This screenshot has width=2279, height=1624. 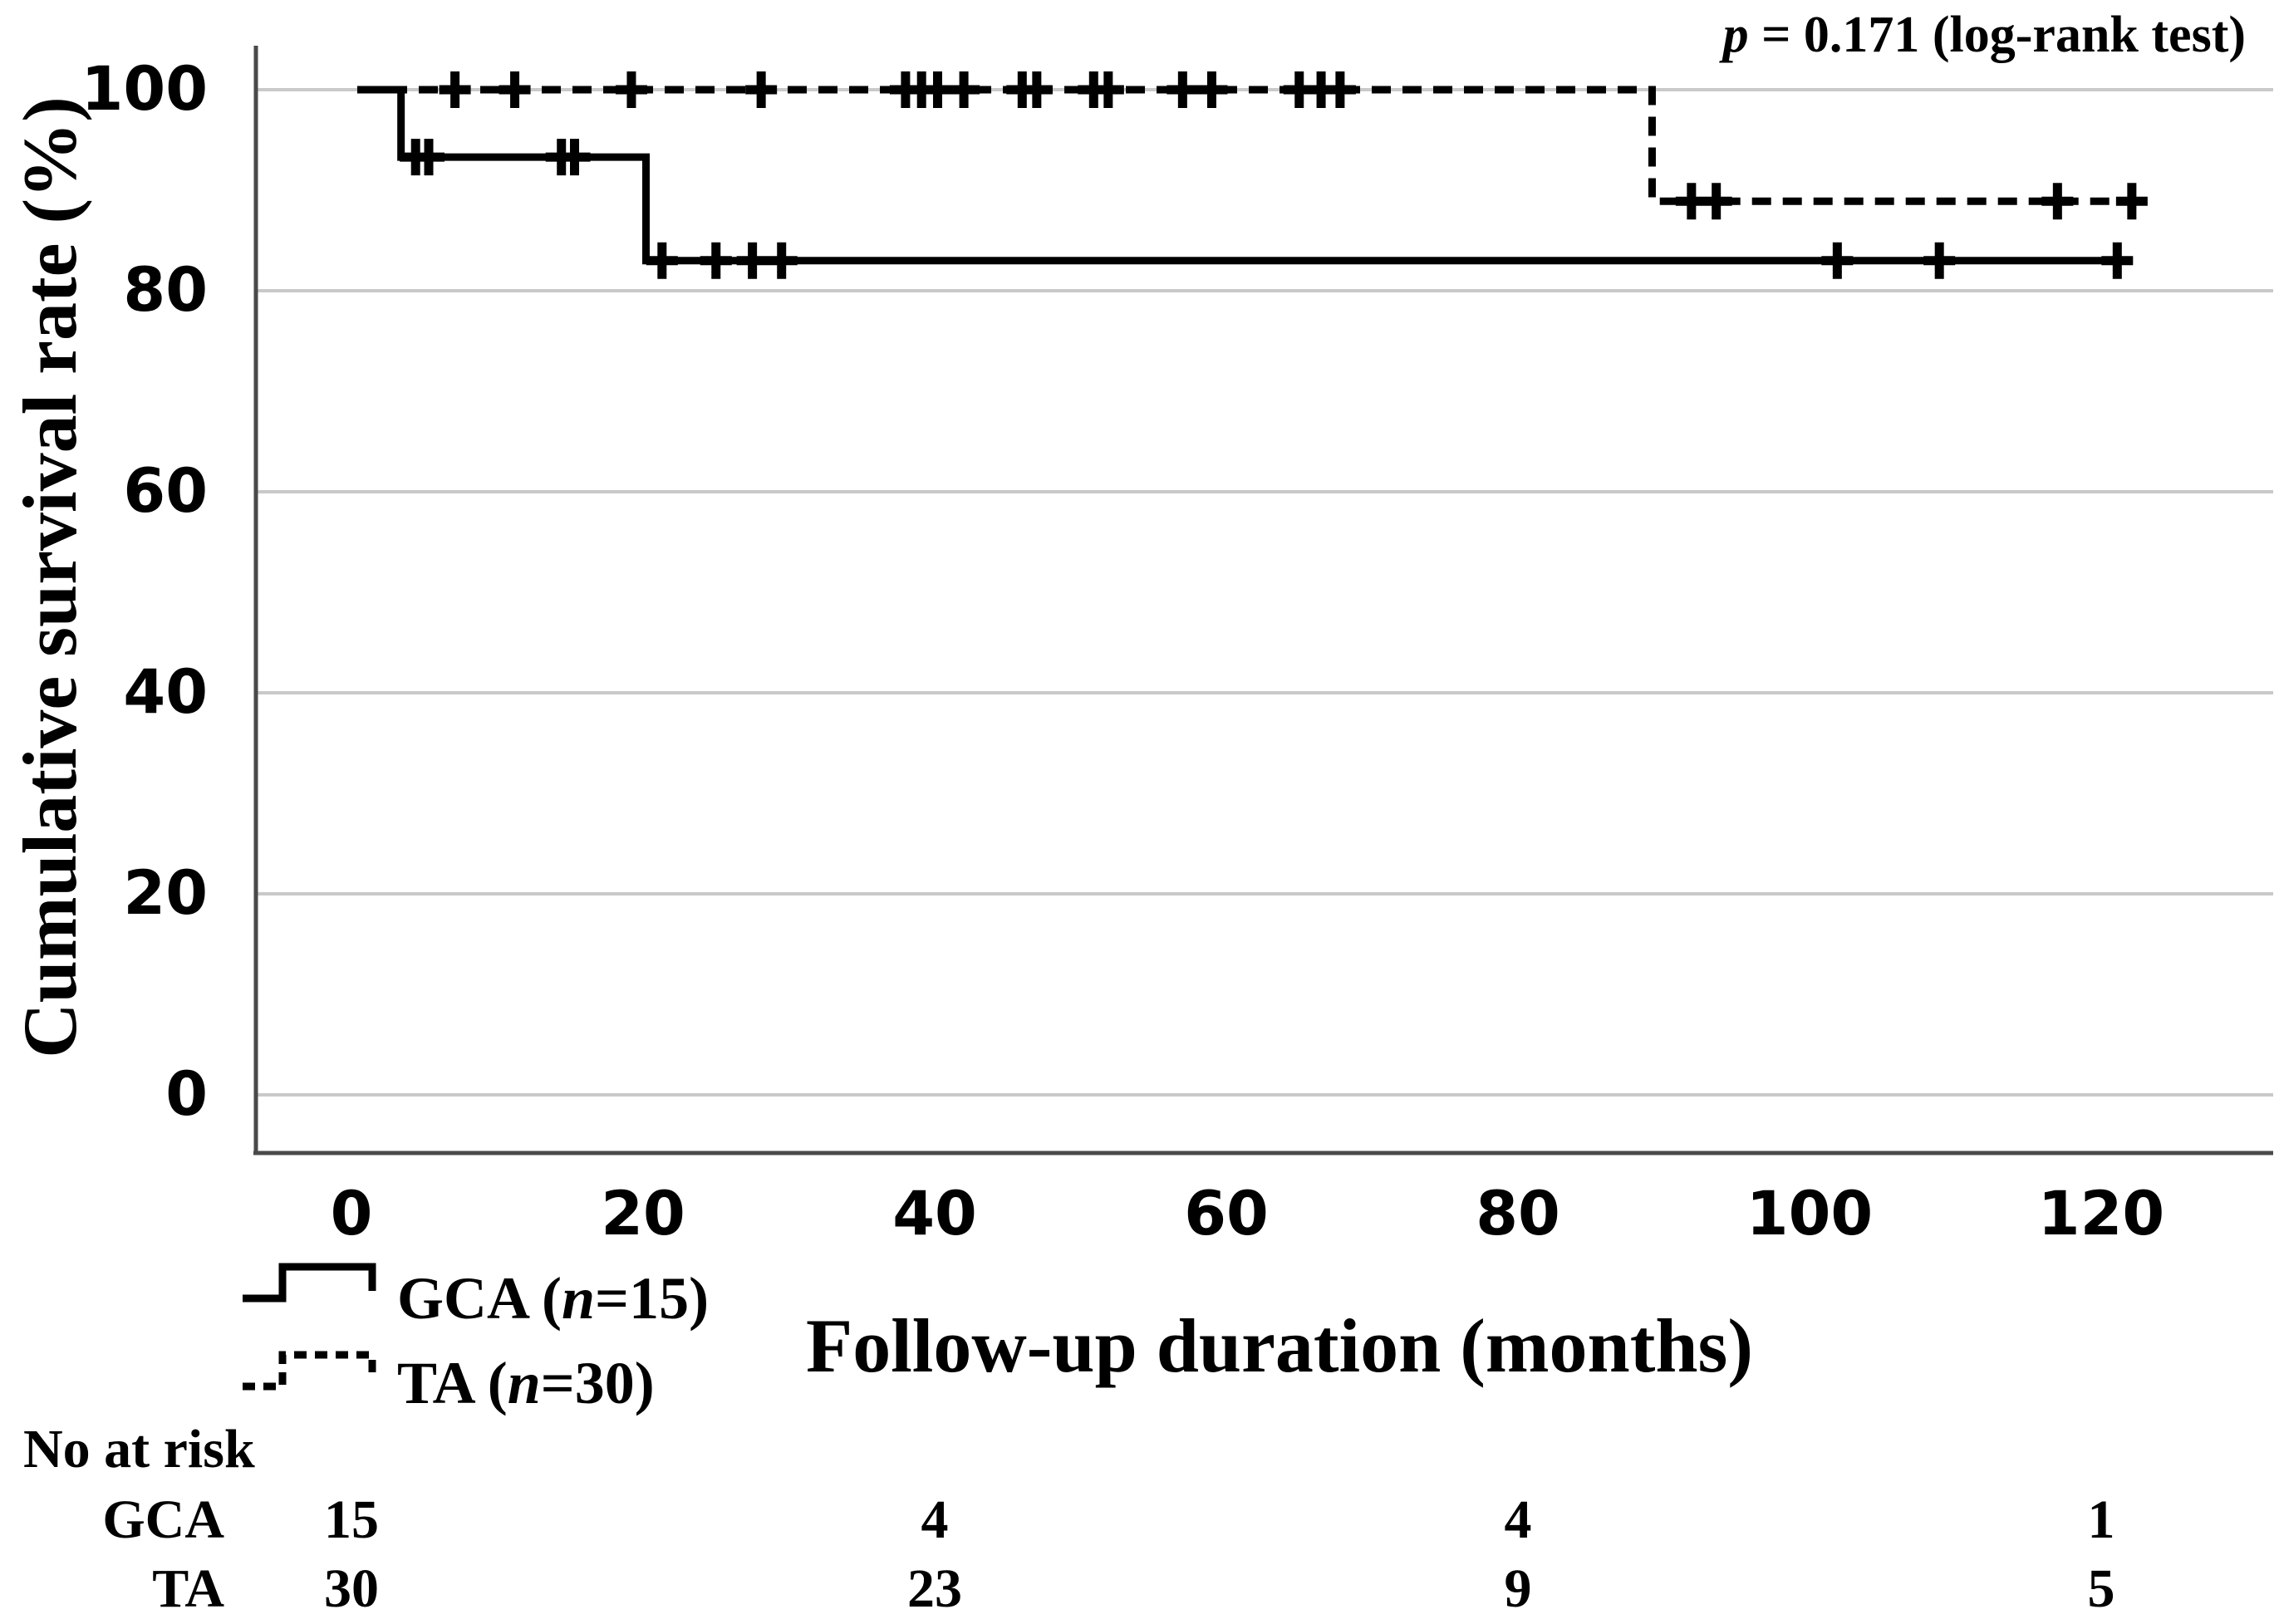 I want to click on ta-legend-line, so click(x=309, y=1371).